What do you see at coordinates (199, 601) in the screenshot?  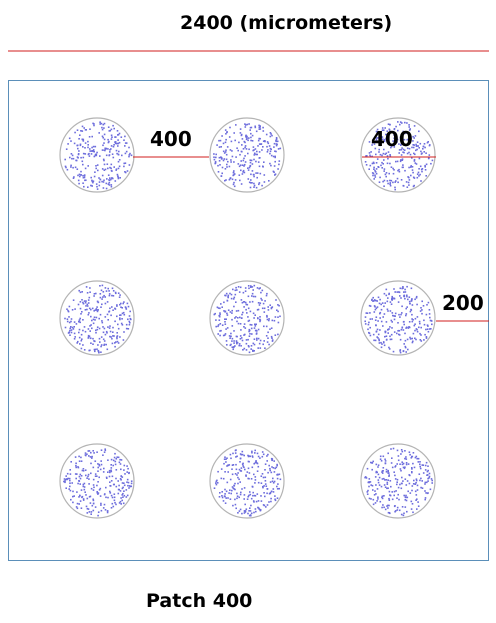 I see `diagram-caption: Patch 400` at bounding box center [199, 601].